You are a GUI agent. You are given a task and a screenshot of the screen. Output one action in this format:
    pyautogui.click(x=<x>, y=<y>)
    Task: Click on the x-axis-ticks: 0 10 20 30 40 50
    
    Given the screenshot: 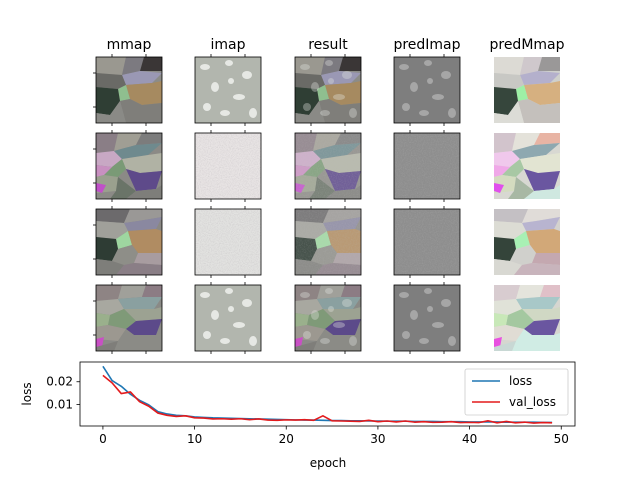 What is the action you would take?
    pyautogui.click(x=334, y=436)
    